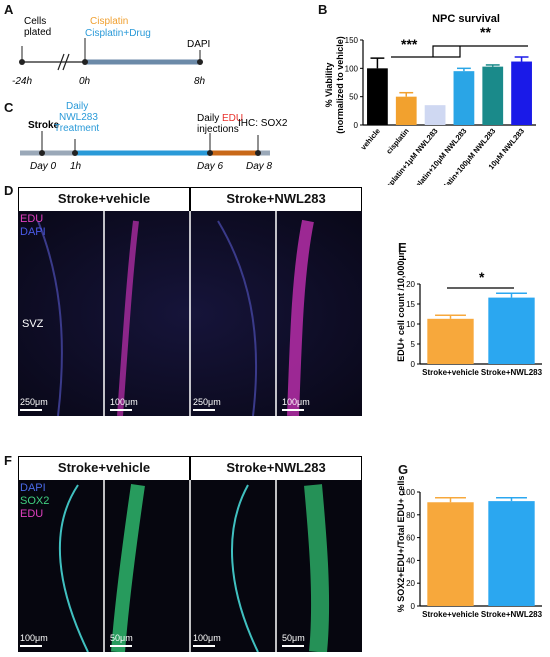 The width and height of the screenshot is (550, 657). I want to click on y-tick-label: 5, so click(413, 344).